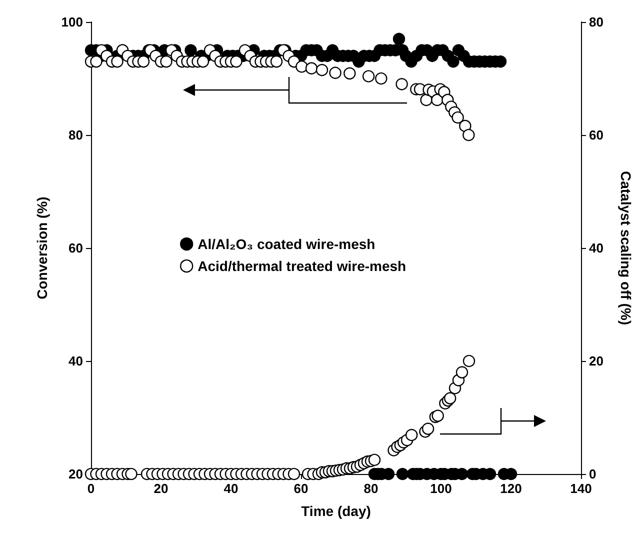 Image resolution: width=642 pixels, height=539 pixels. What do you see at coordinates (75, 248) in the screenshot?
I see `y-tick-label: 60` at bounding box center [75, 248].